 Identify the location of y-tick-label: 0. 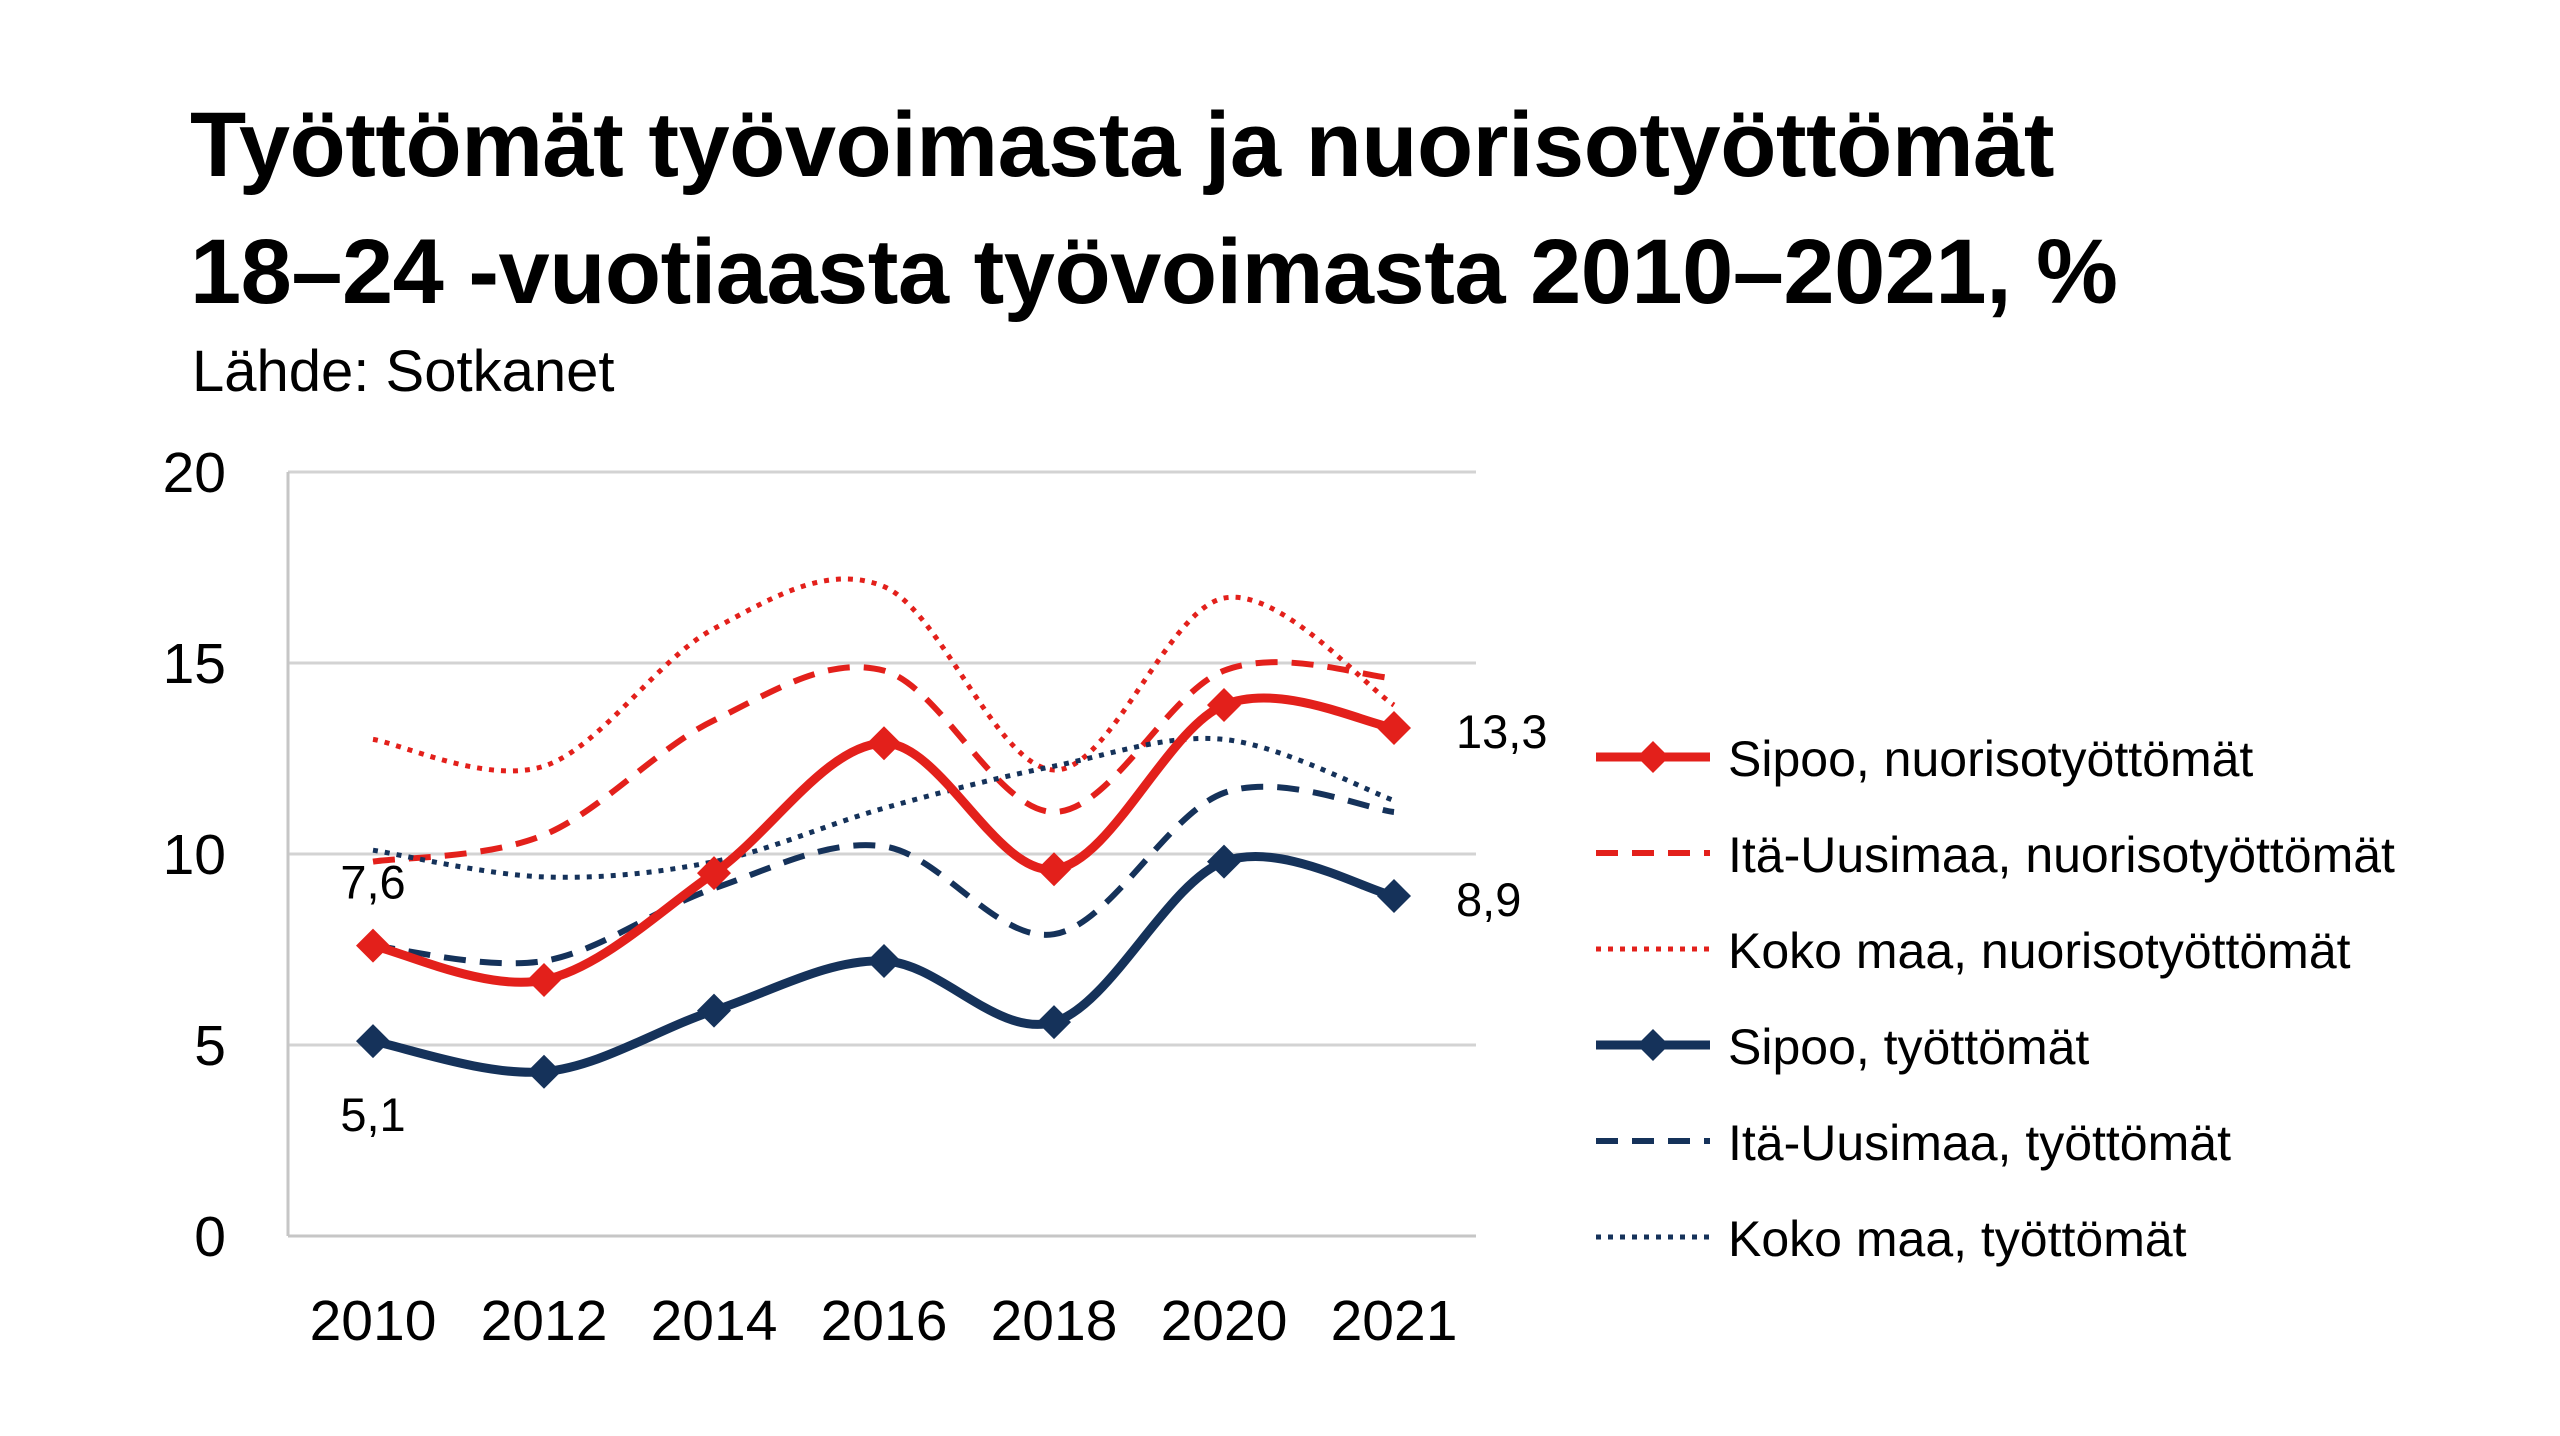
(210, 1237).